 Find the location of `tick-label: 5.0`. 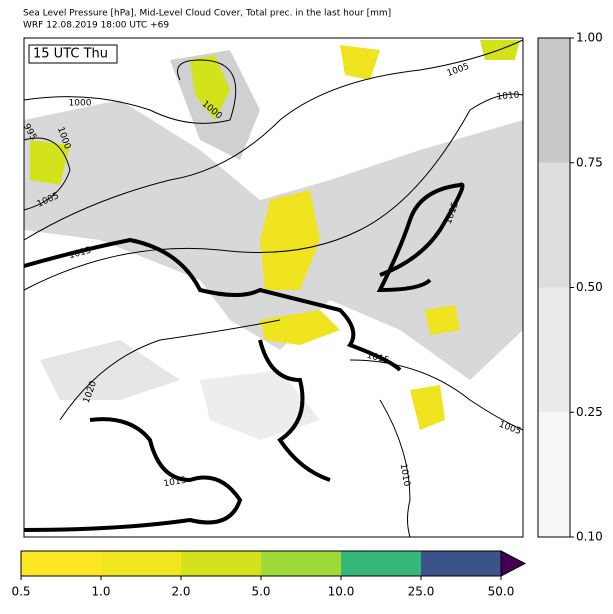

tick-label: 5.0 is located at coordinates (260, 592).